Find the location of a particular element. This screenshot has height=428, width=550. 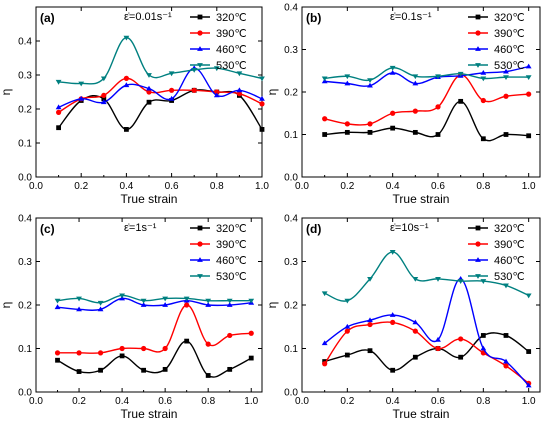

legend-label: 390℃ is located at coordinates (231, 245).